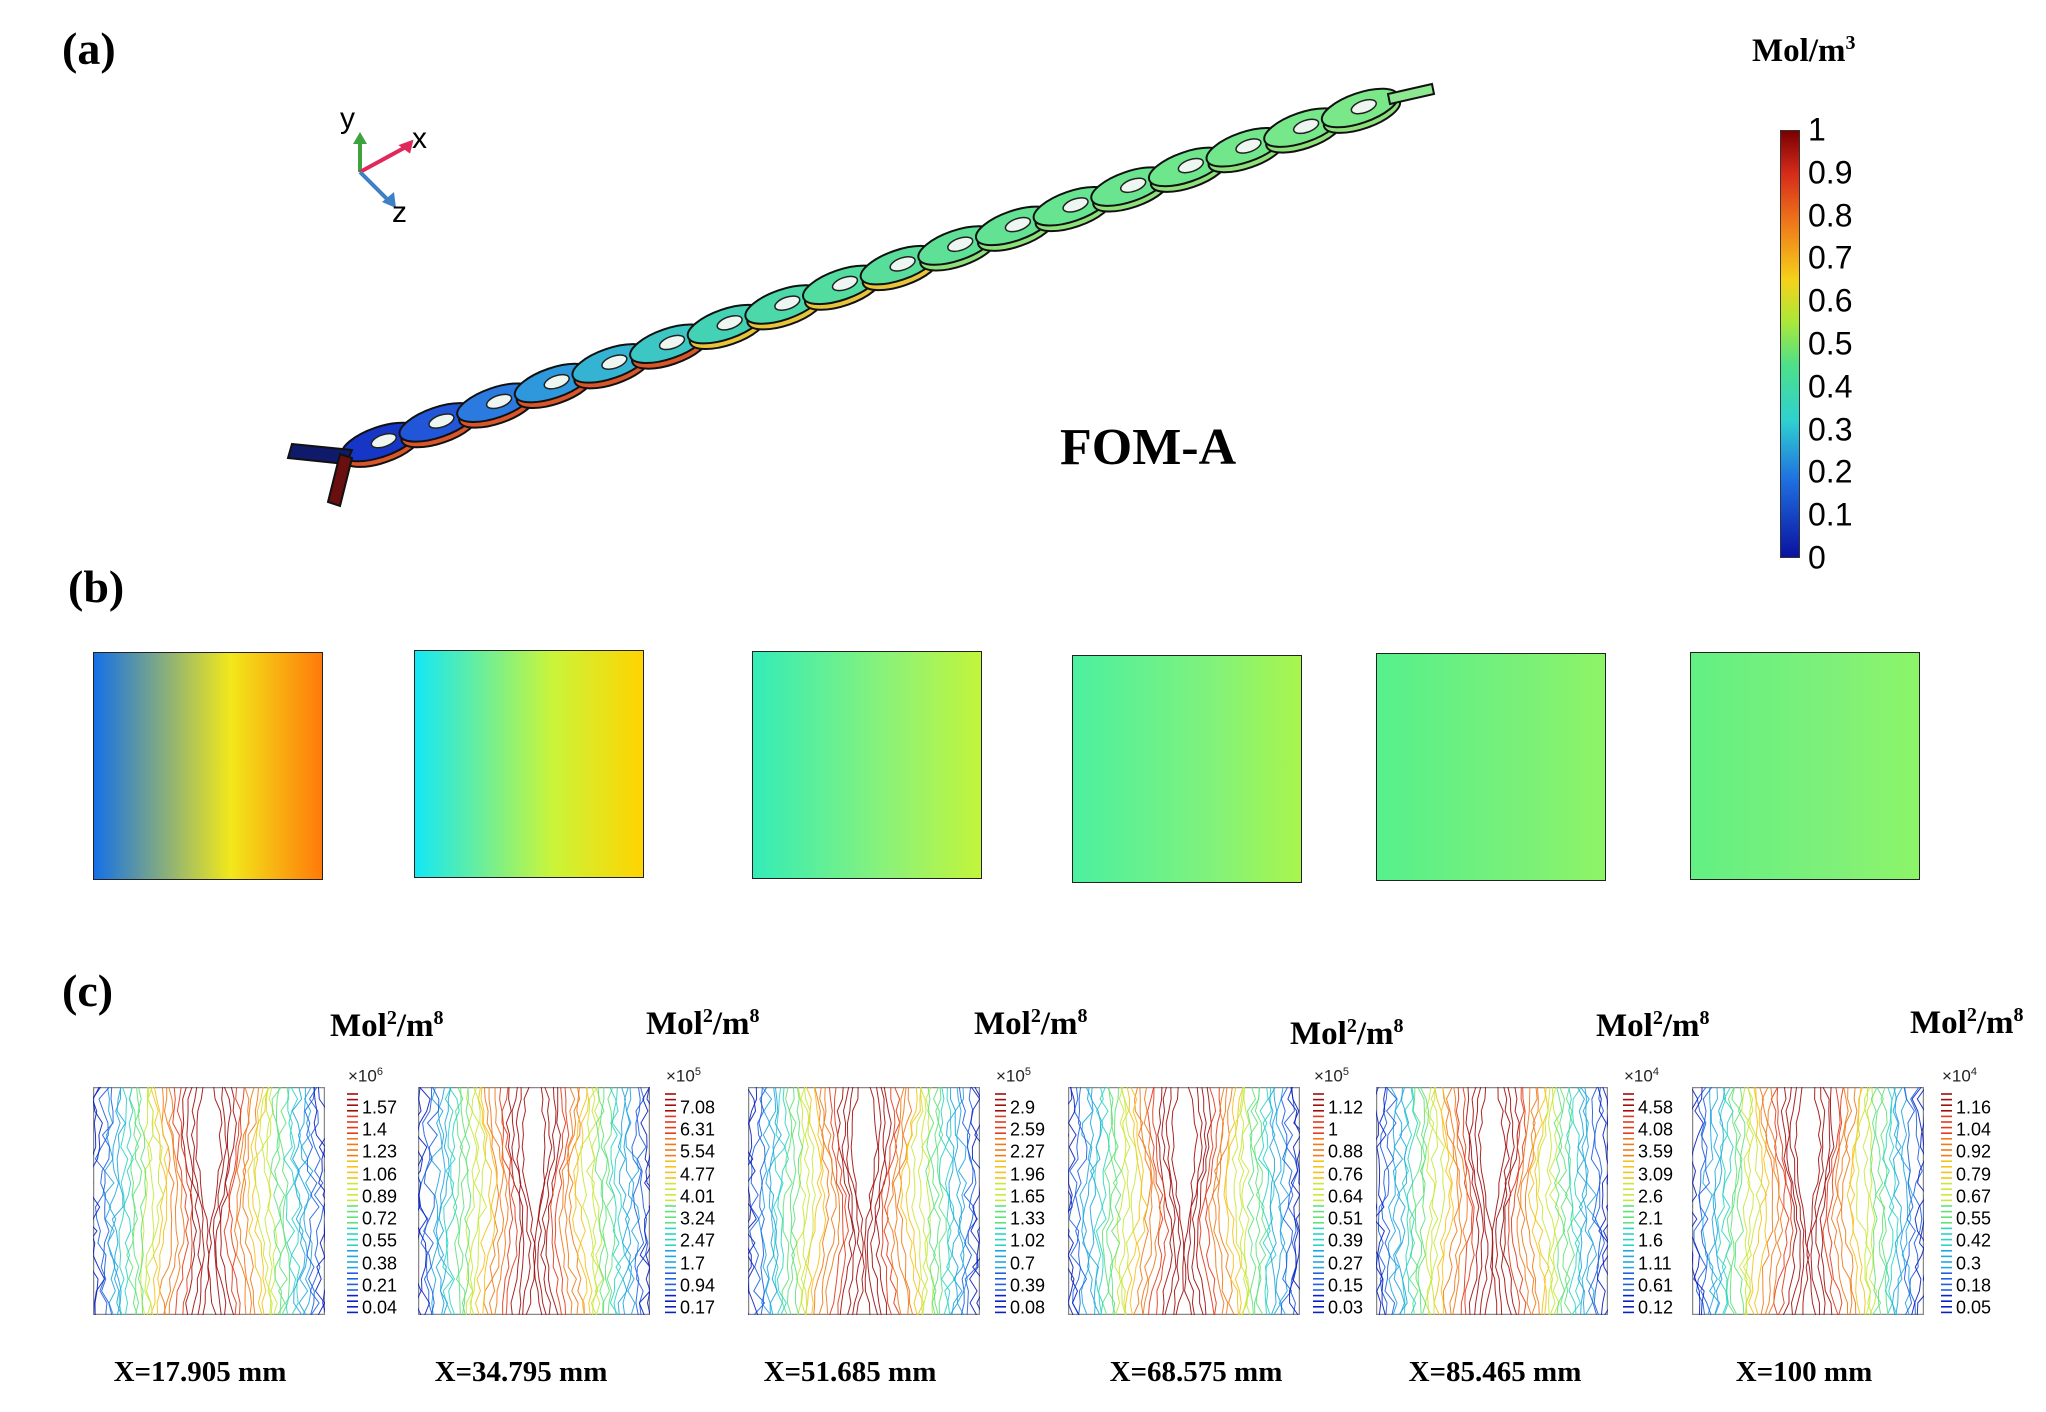 This screenshot has height=1412, width=2046. What do you see at coordinates (1974, 1285) in the screenshot?
I see `colorbar-tick: 0.18` at bounding box center [1974, 1285].